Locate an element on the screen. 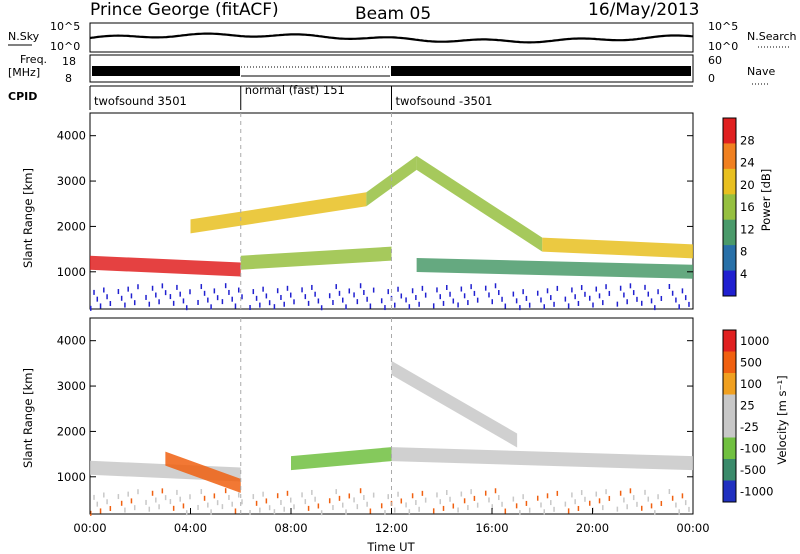  freq-unit: [MHz] is located at coordinates (24, 72).